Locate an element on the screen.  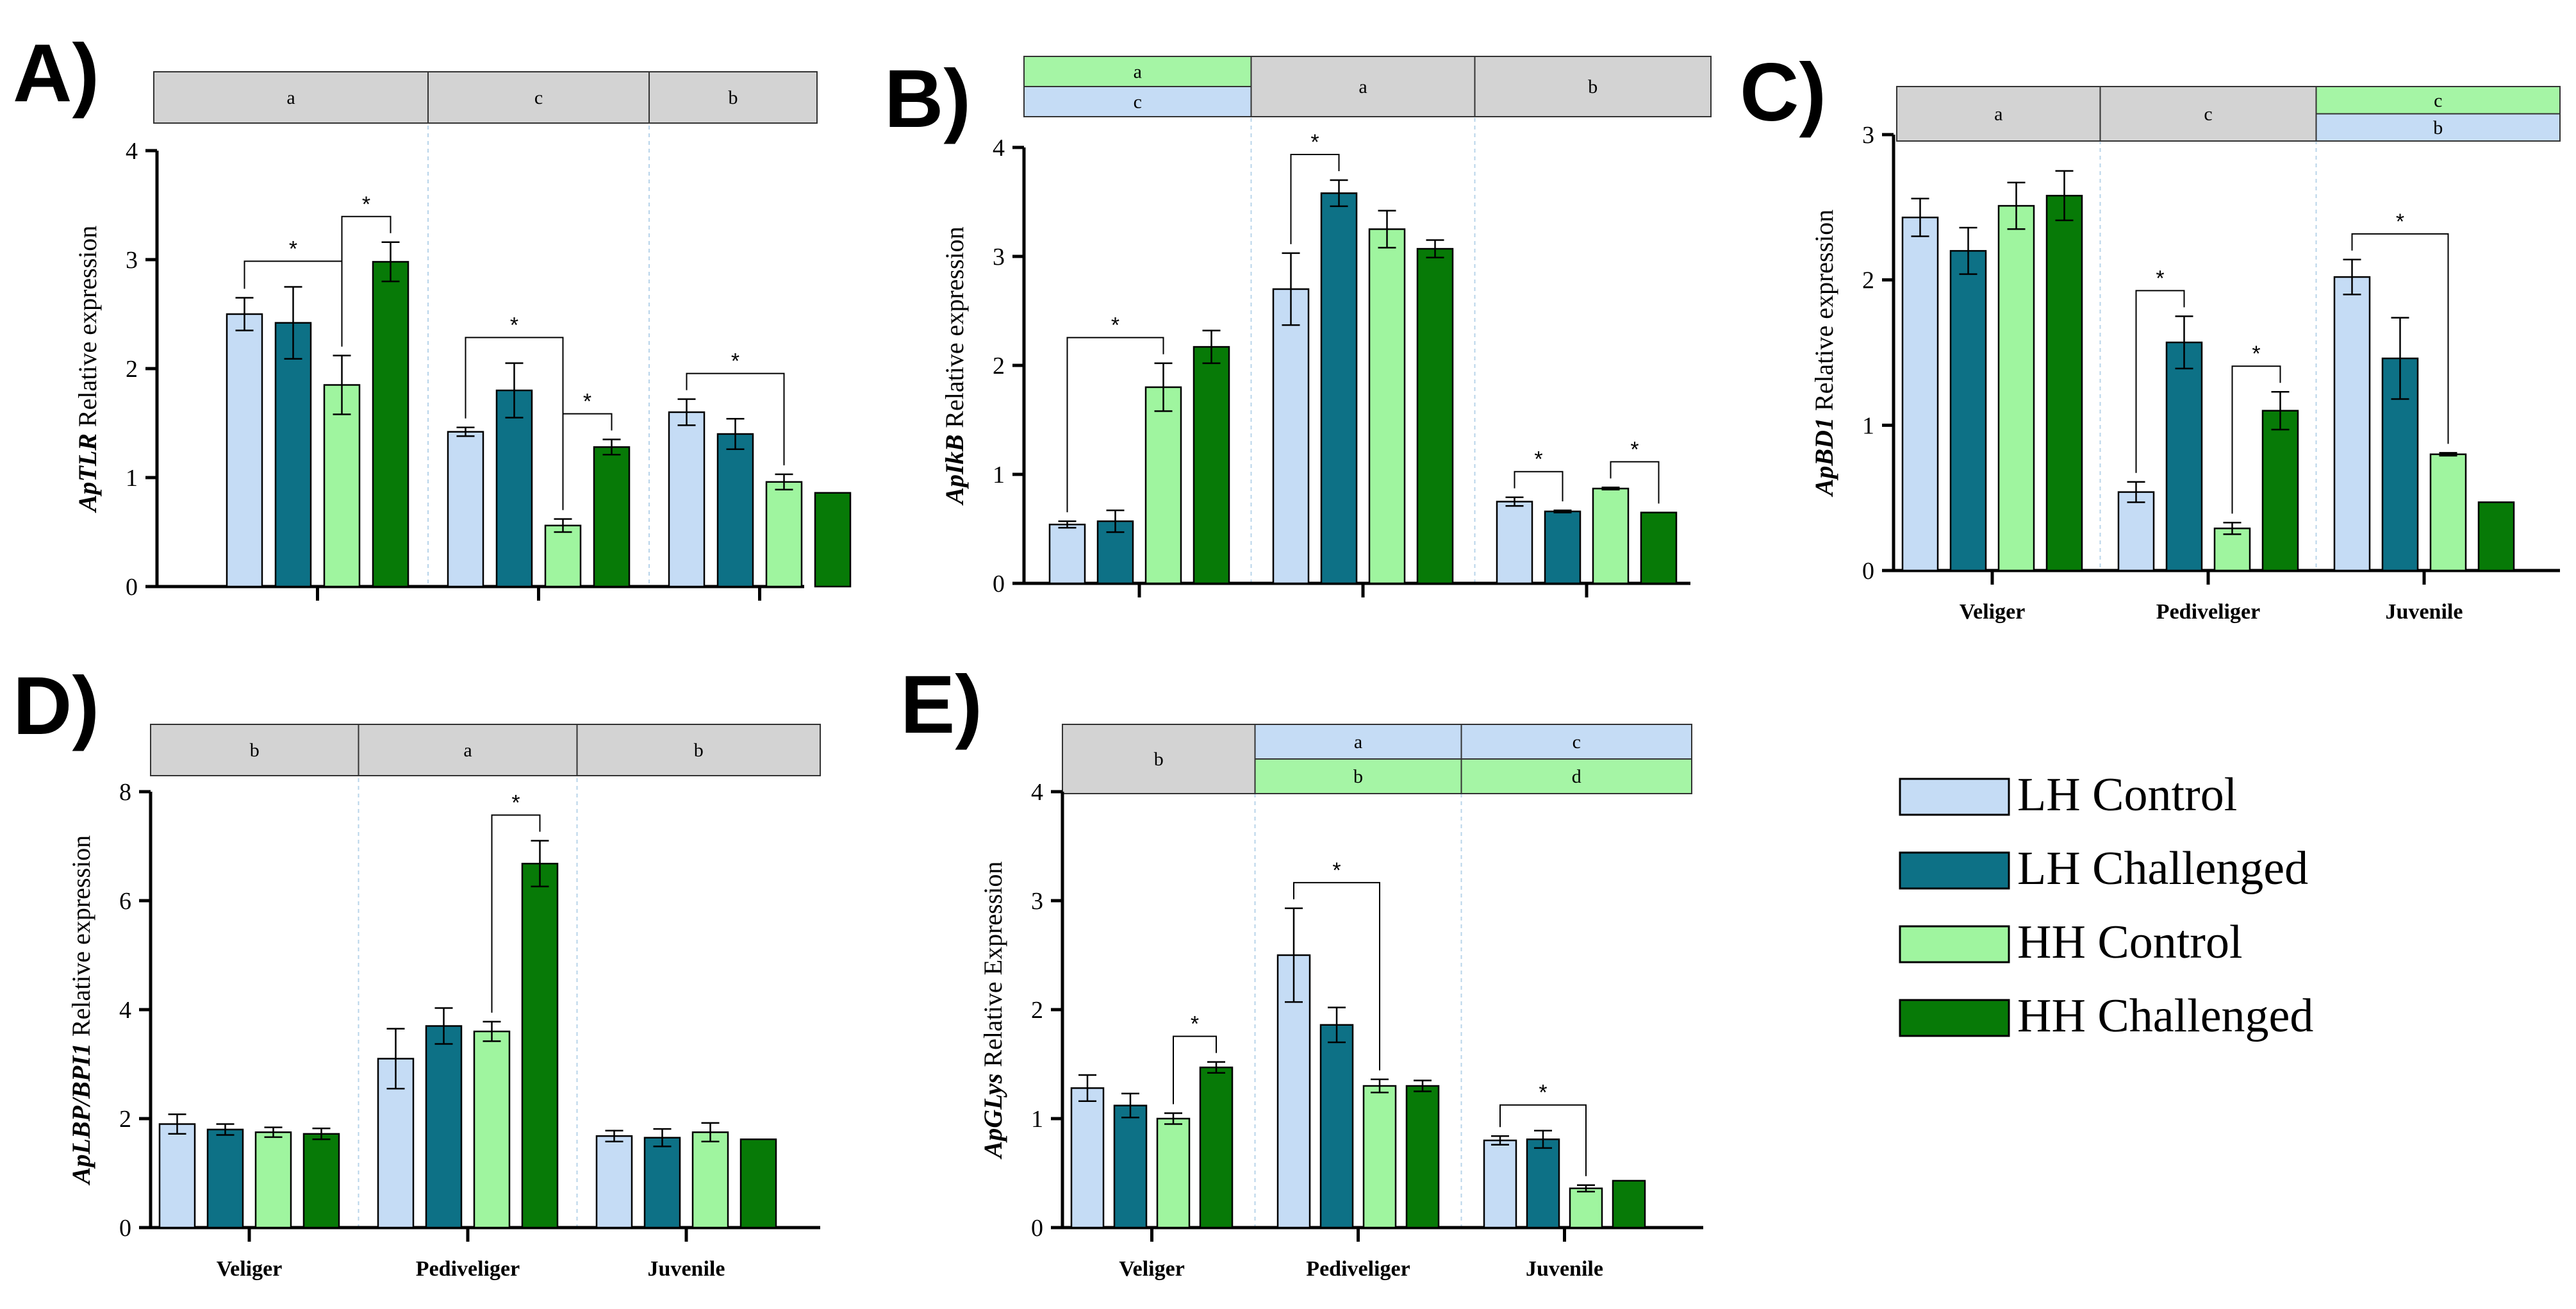
y-tick-label: 8 is located at coordinates (125, 792).